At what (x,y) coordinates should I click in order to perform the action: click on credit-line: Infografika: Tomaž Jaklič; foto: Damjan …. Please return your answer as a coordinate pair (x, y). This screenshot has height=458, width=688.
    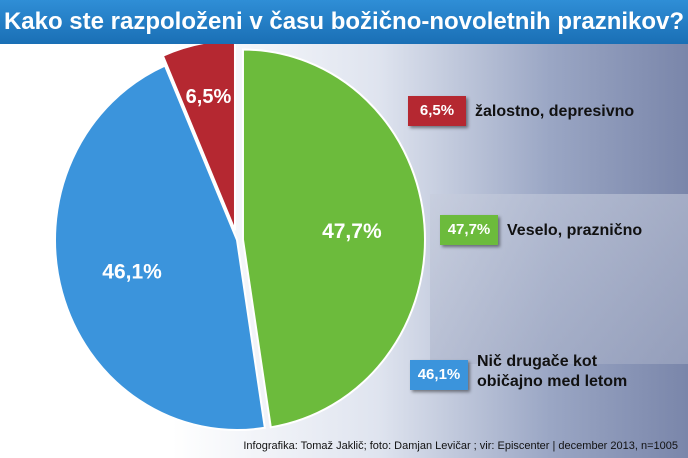
    Looking at the image, I should click on (460, 446).